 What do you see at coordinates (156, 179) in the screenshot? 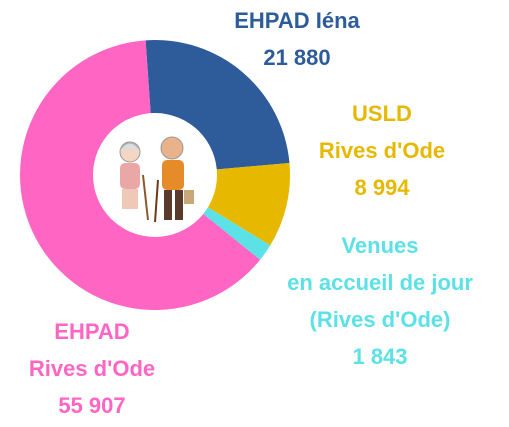
I see `elderly-icon` at bounding box center [156, 179].